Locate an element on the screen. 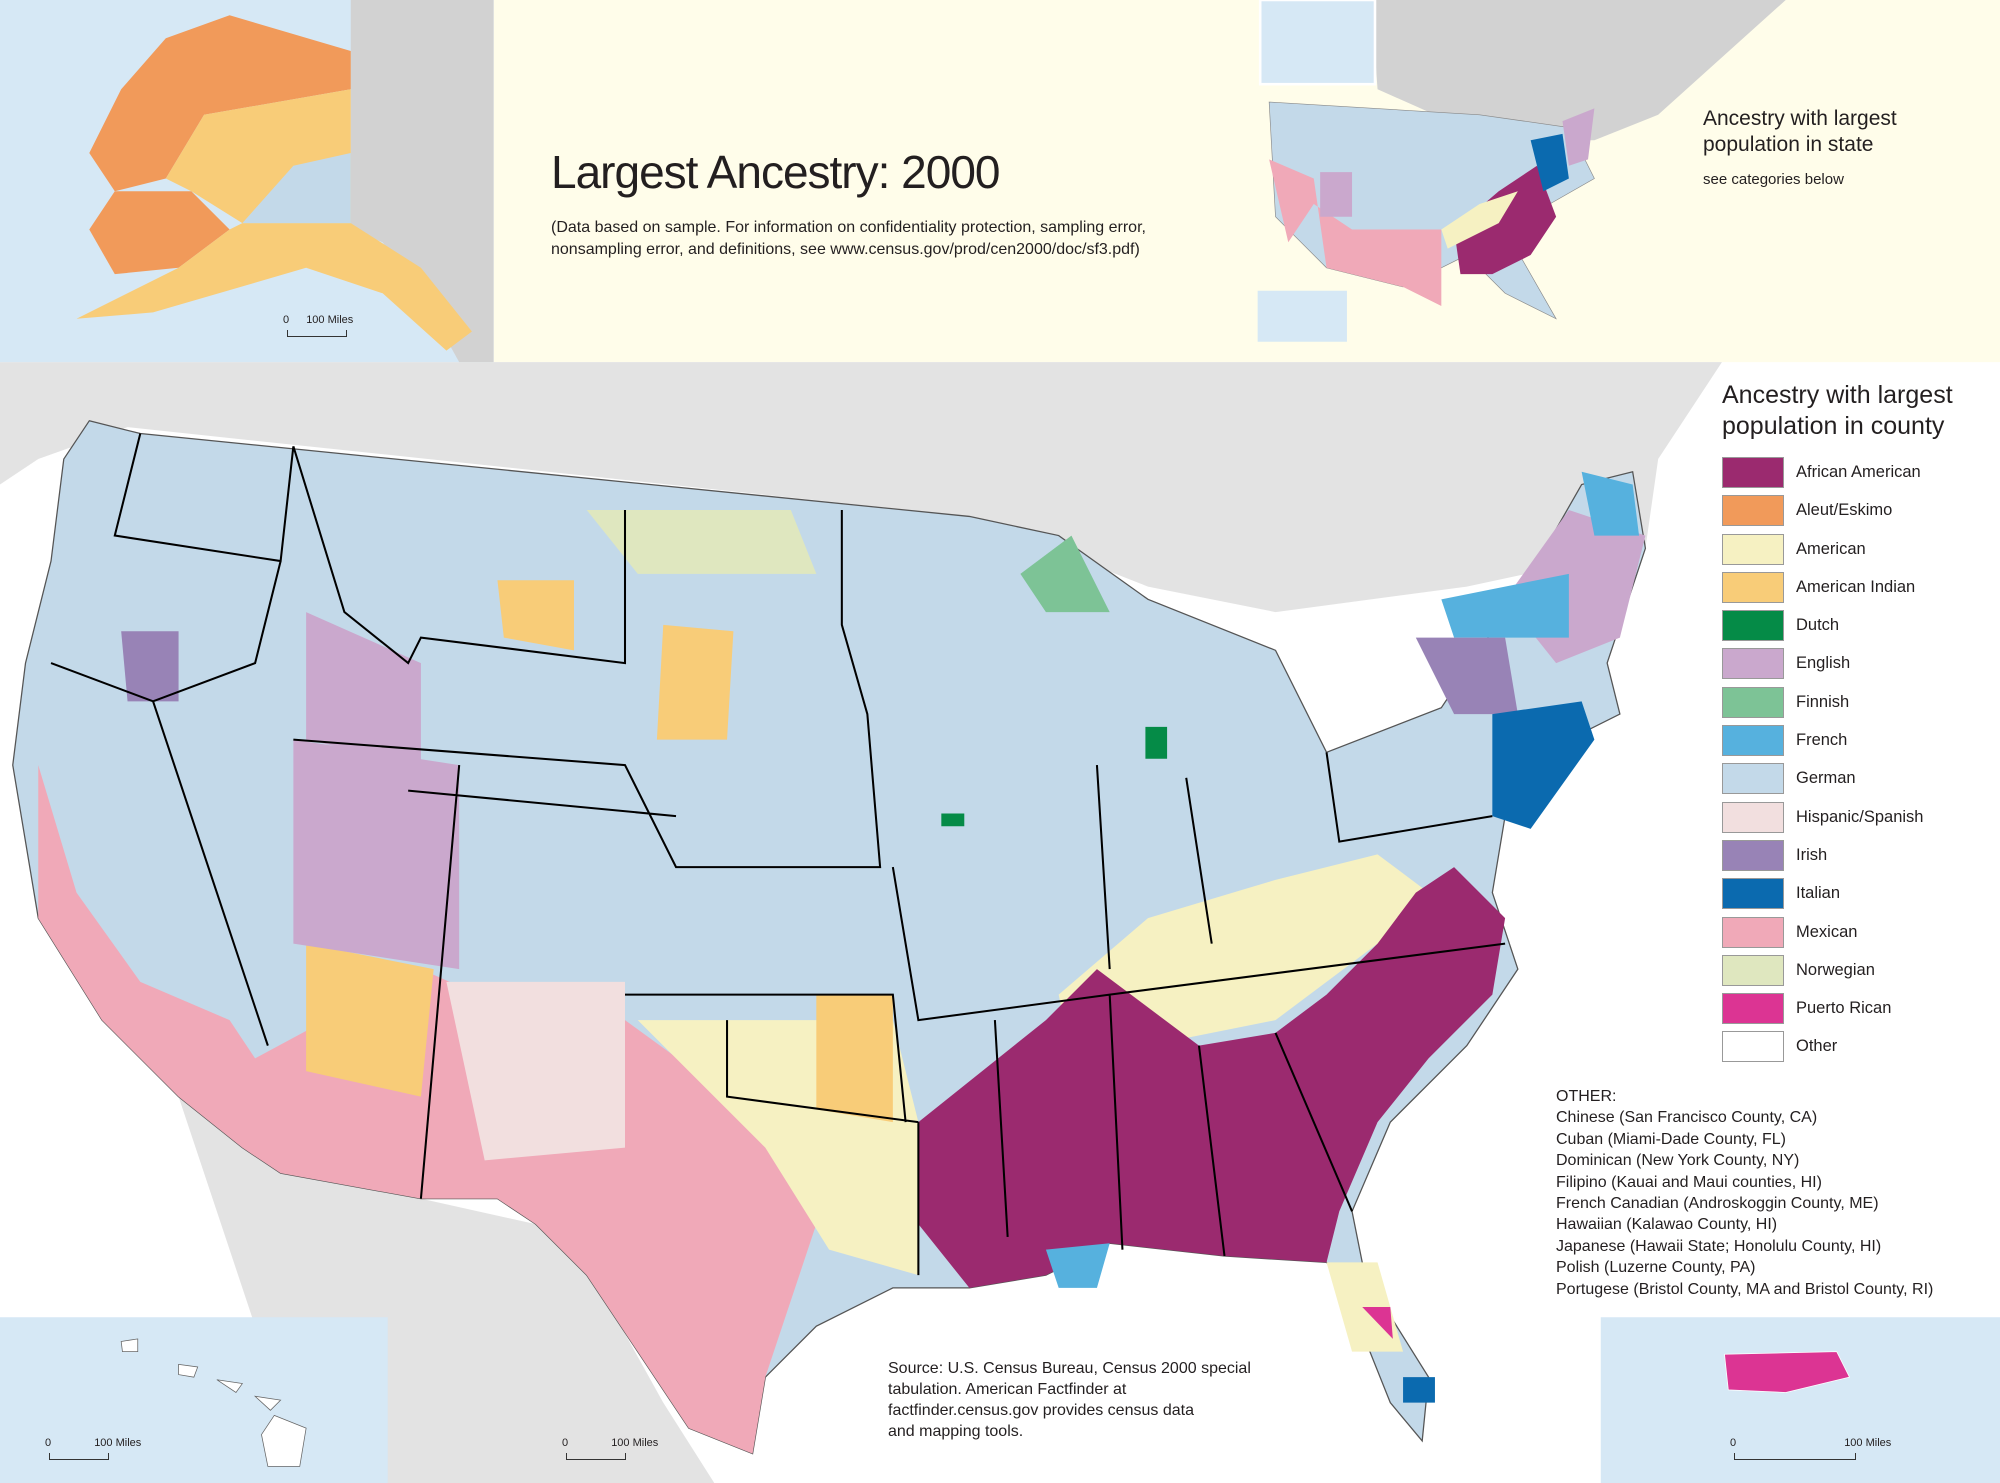  legend-item: English is located at coordinates (1823, 667).